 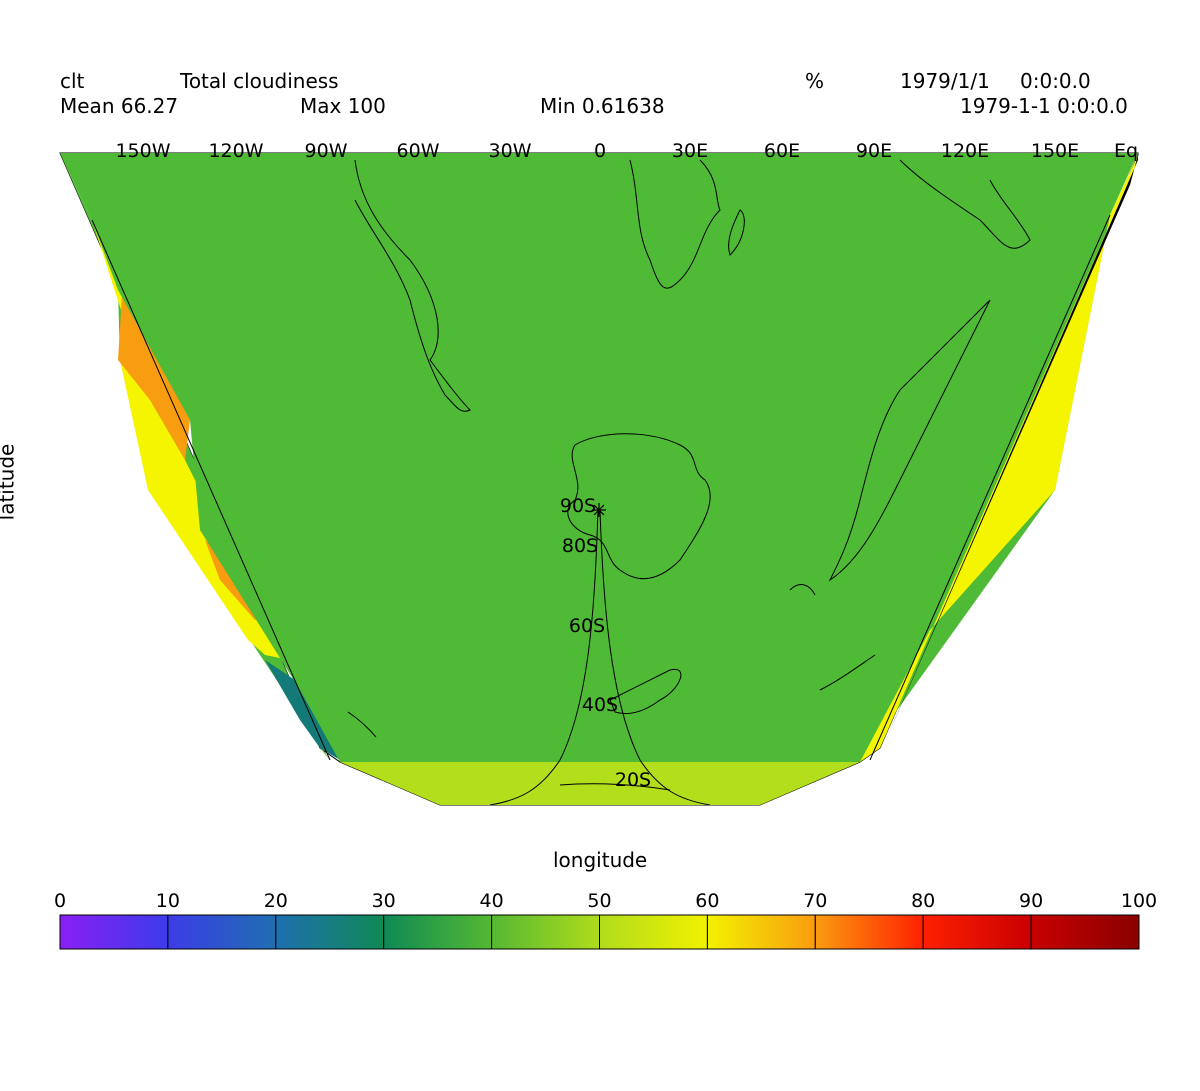 I want to click on left-boundary-line, so click(x=211, y=490).